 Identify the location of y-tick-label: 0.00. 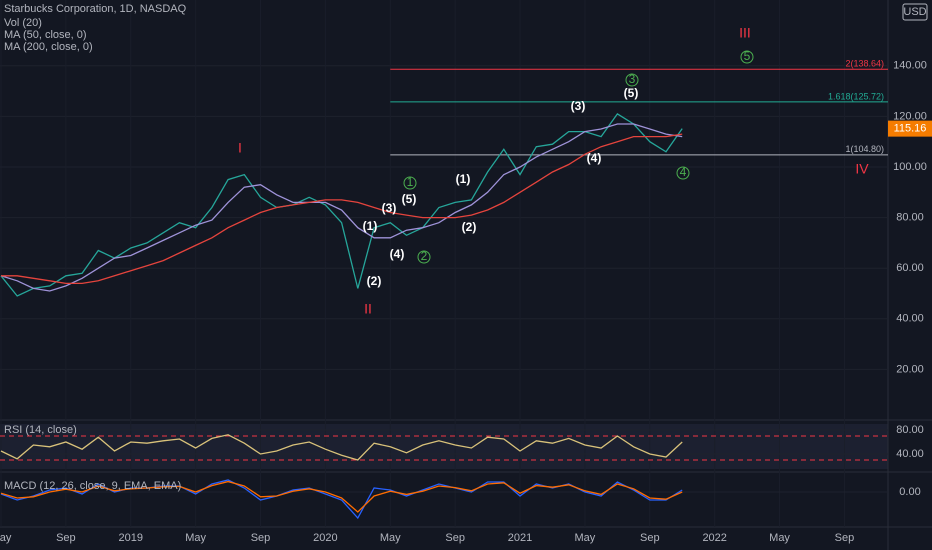
(909, 492).